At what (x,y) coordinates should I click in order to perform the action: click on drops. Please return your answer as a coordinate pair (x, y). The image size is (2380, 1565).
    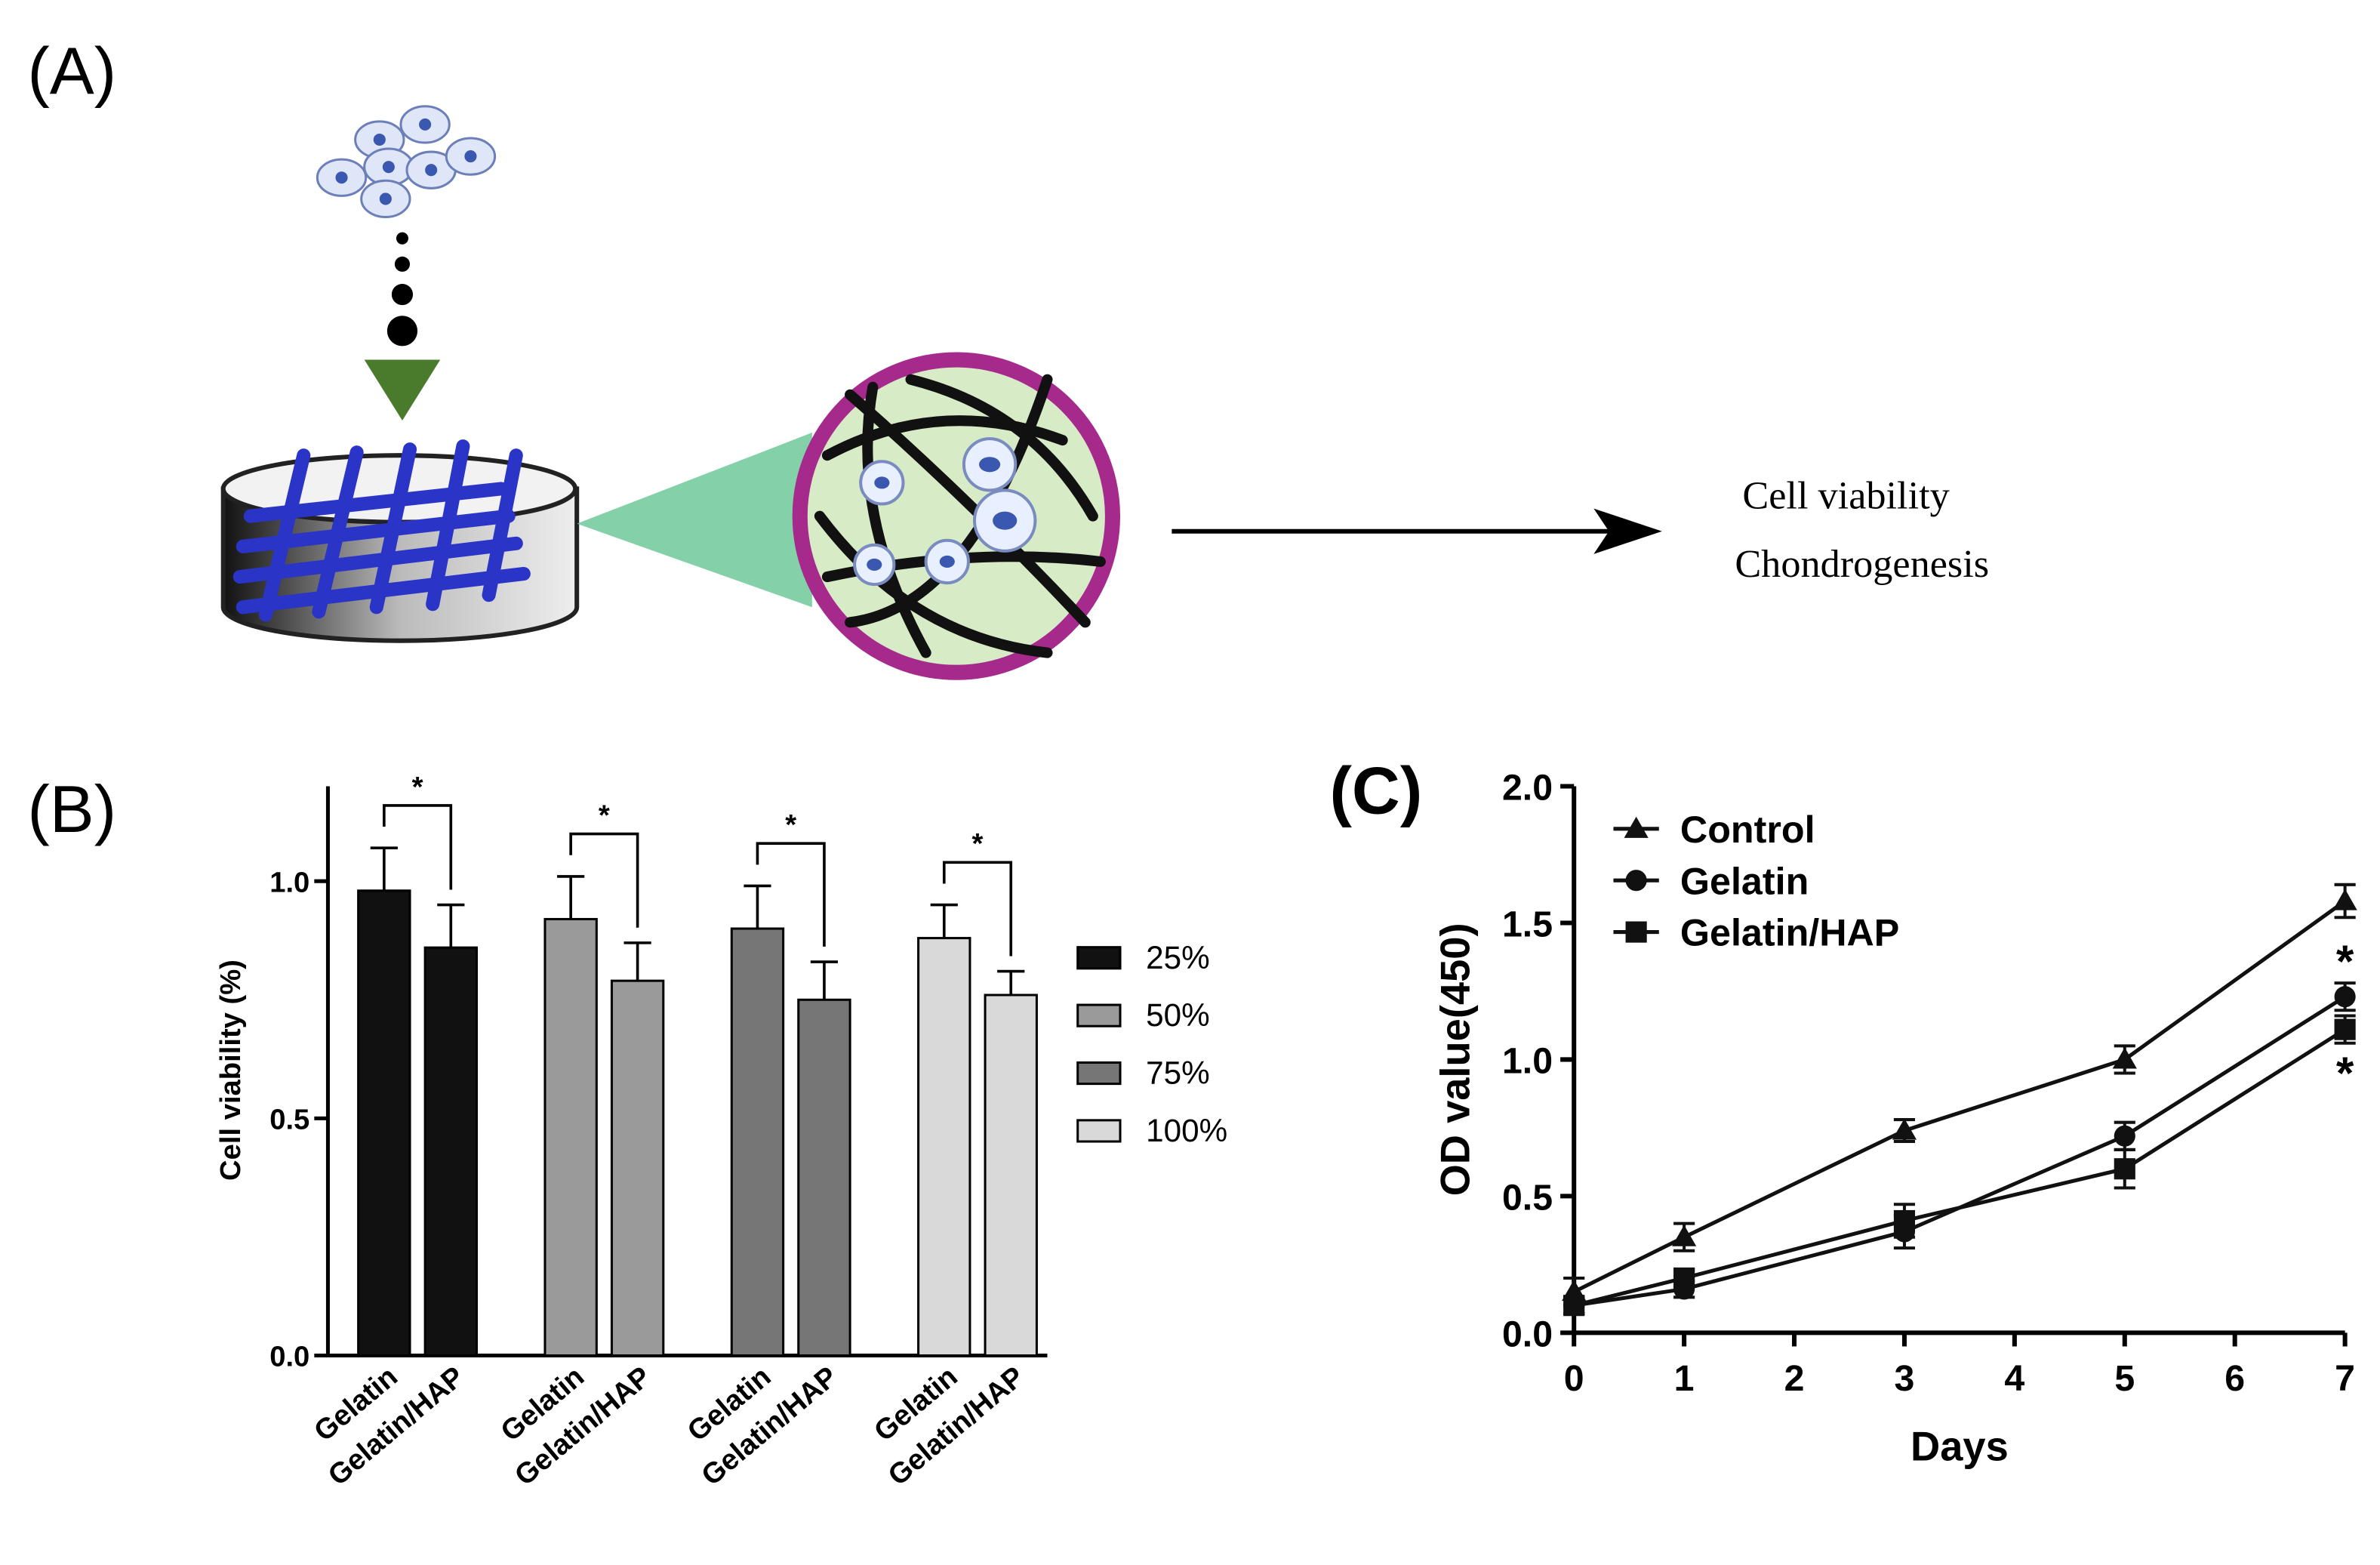
    Looking at the image, I should click on (402, 289).